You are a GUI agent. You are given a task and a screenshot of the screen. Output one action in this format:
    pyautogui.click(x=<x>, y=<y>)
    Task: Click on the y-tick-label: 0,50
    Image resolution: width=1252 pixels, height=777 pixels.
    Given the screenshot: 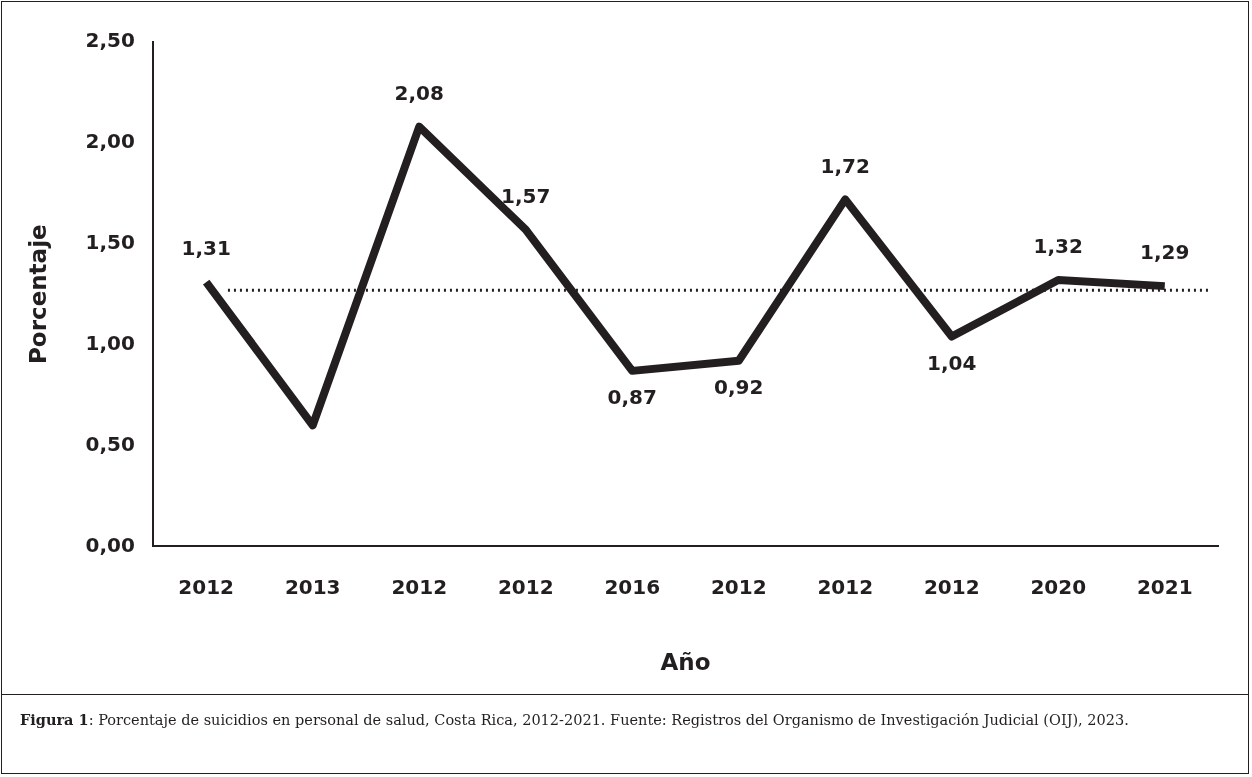 What is the action you would take?
    pyautogui.click(x=110, y=443)
    